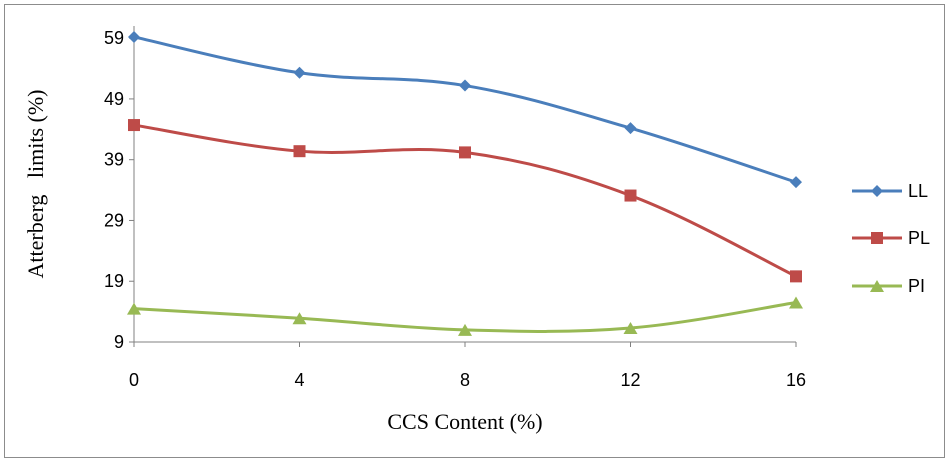  What do you see at coordinates (916, 286) in the screenshot?
I see `legend-label-pi: PI` at bounding box center [916, 286].